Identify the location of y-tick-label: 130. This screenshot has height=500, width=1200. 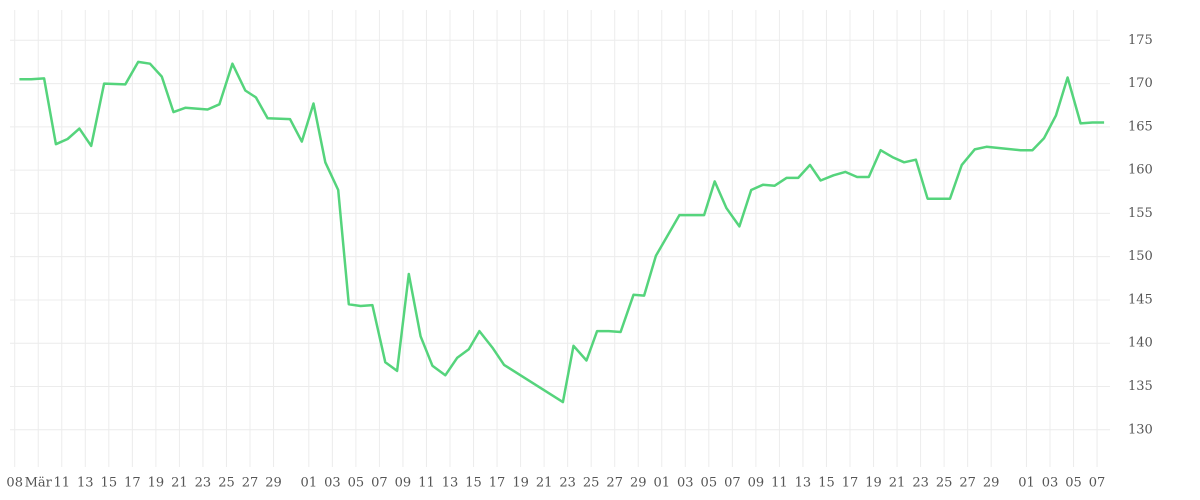
(1140, 429).